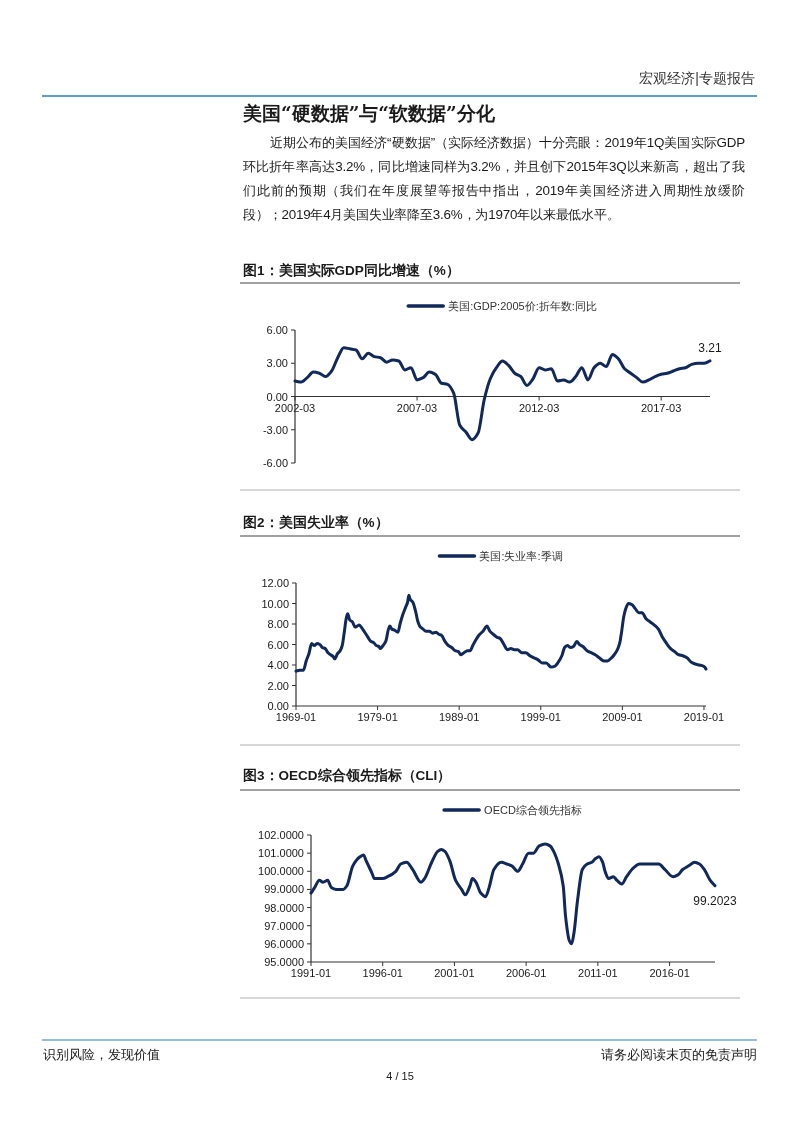  I want to click on text: 4 / 15, so click(400, 1076).